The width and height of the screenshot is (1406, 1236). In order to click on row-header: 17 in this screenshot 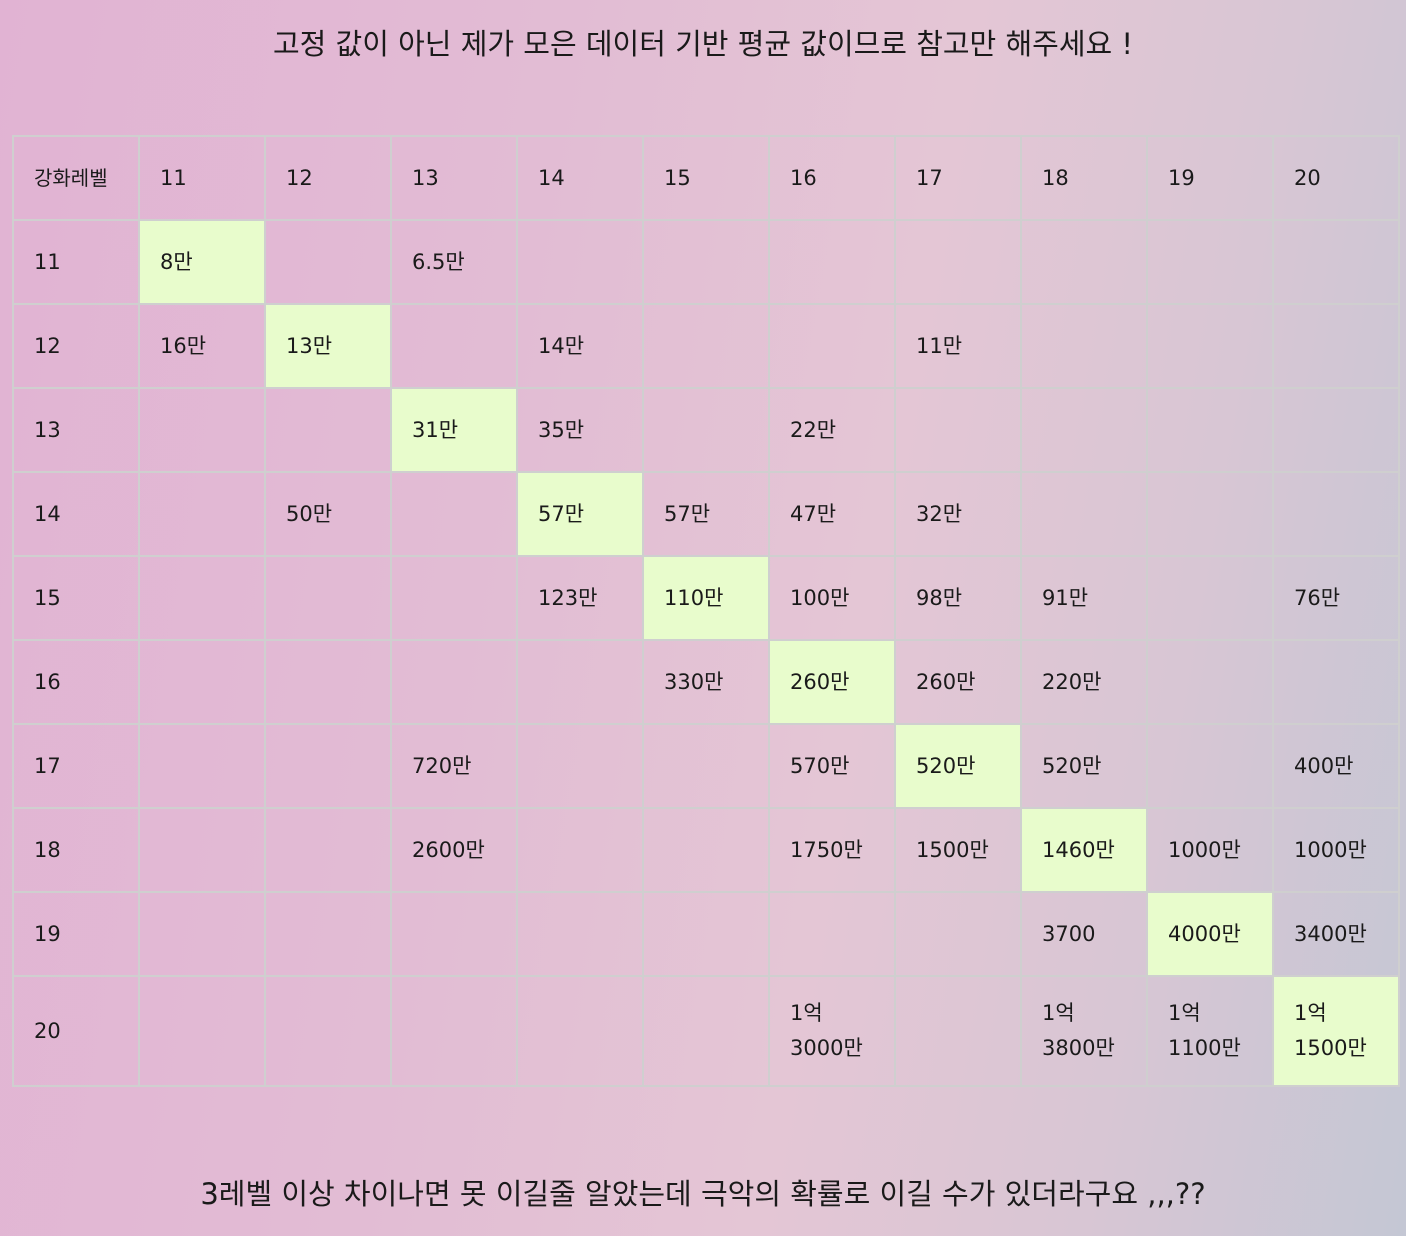, I will do `click(76, 766)`.